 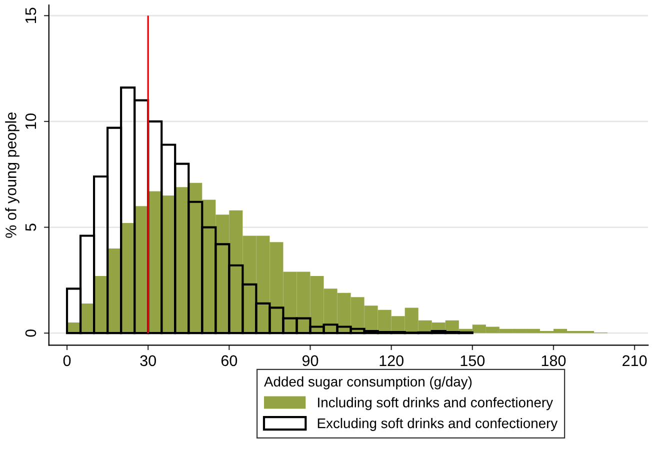 I want to click on y-tick-label: 10, so click(x=30, y=121).